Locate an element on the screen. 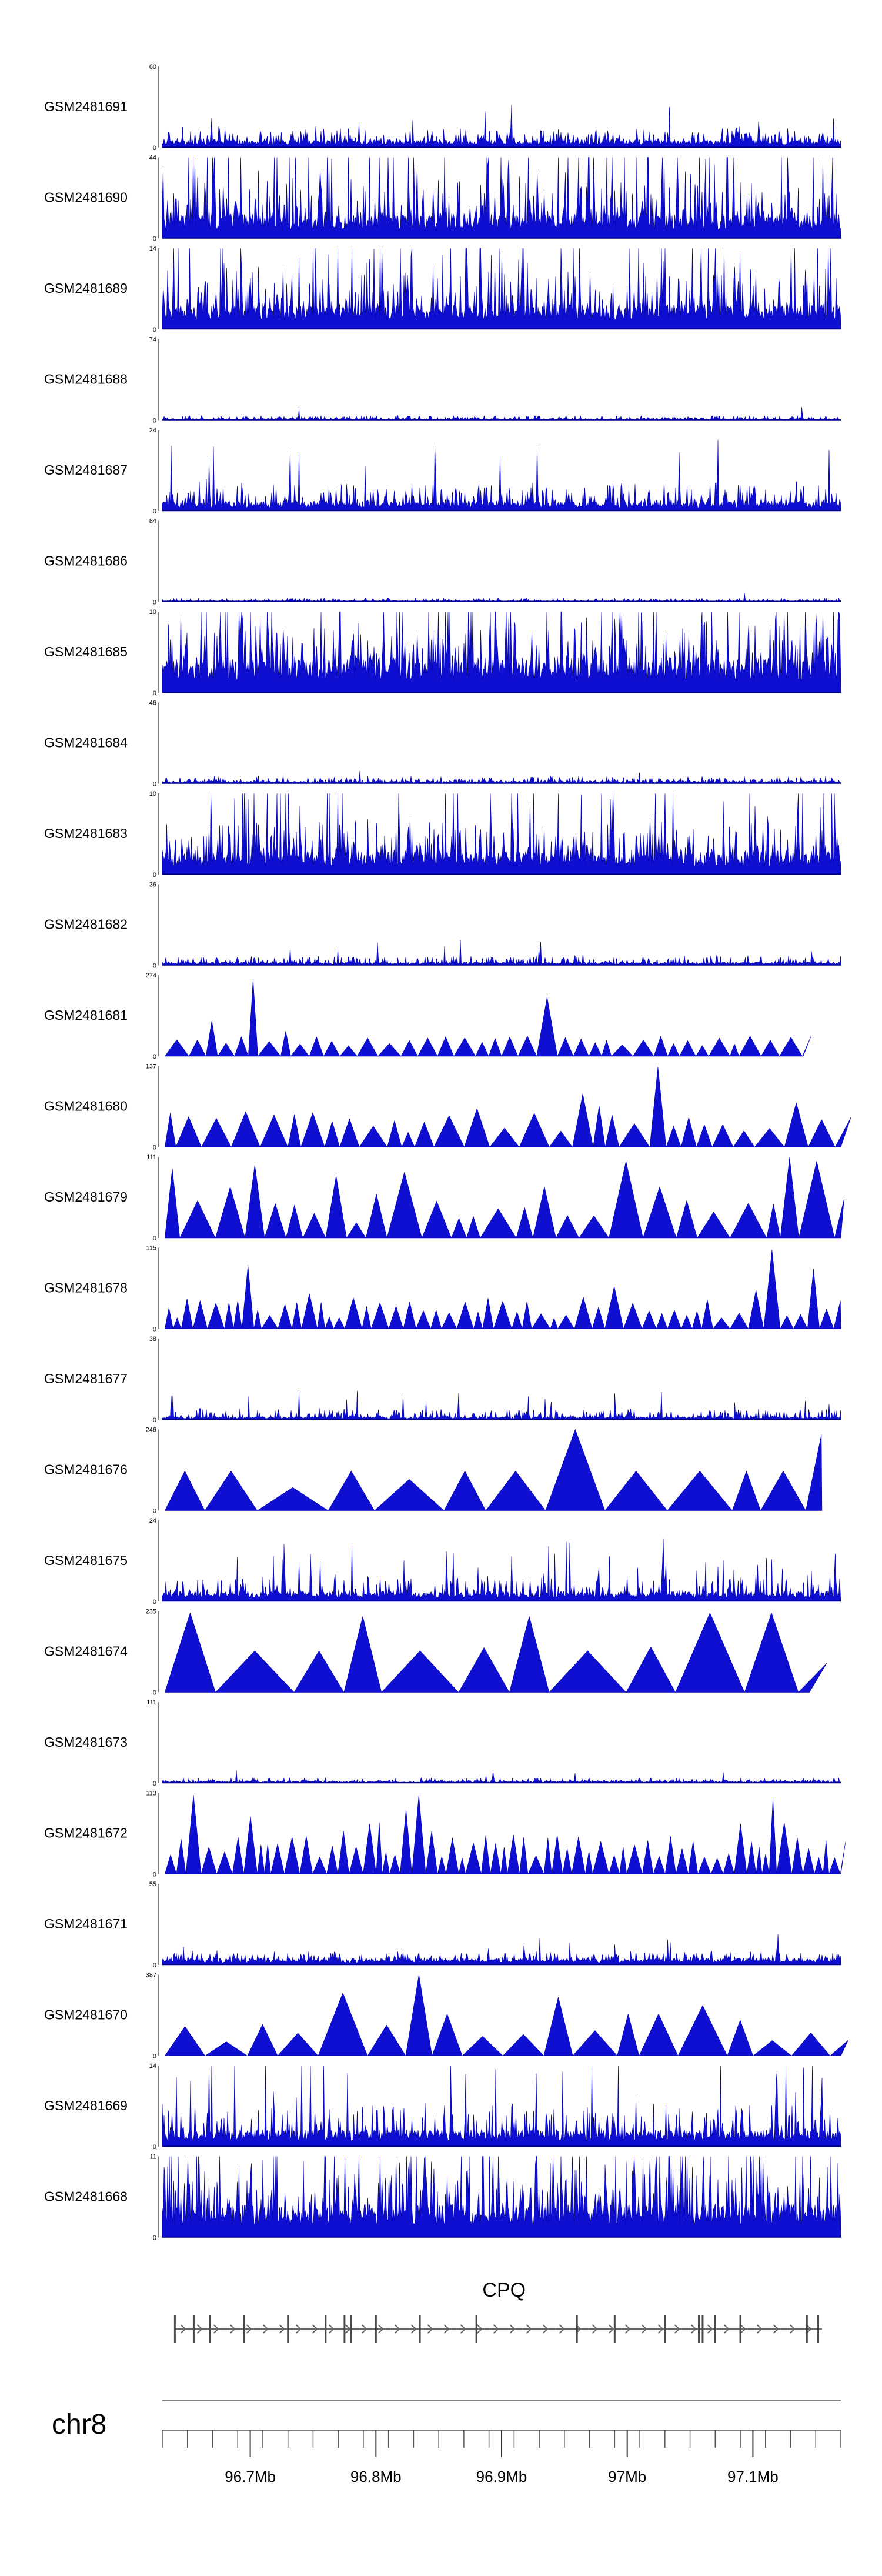 The width and height of the screenshot is (882, 2576). track-GSM2481674: GSM2481674 235 0 is located at coordinates (435, 1653).